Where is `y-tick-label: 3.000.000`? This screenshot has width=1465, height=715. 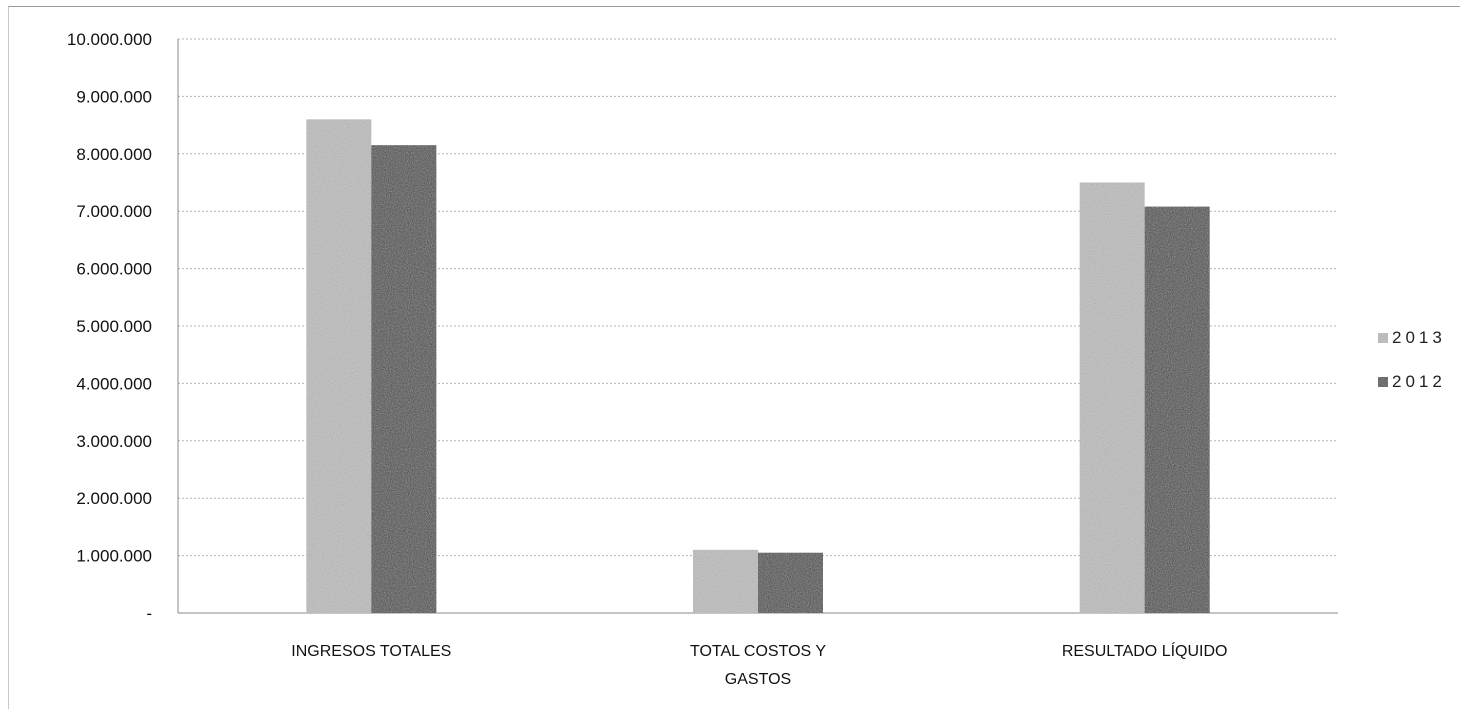 y-tick-label: 3.000.000 is located at coordinates (114, 441).